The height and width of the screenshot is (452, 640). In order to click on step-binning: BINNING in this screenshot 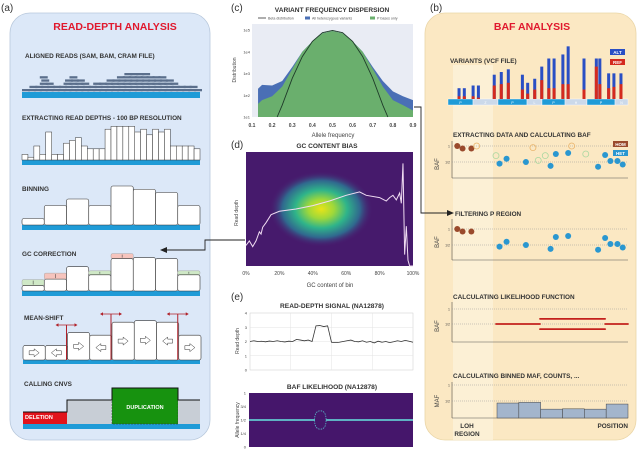, I will do `click(35, 189)`.